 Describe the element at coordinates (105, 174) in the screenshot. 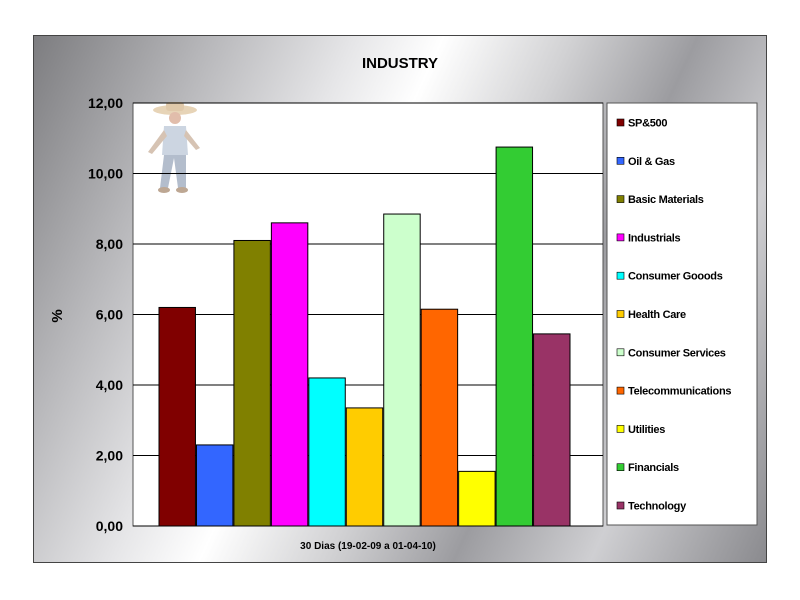

I see `y-tick-label: 10,00` at that location.